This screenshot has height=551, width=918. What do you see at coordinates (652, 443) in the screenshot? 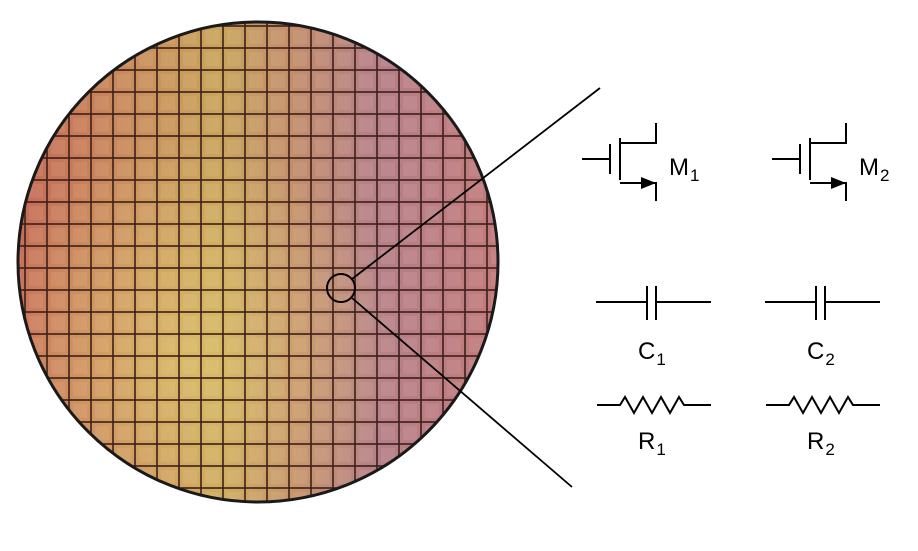
I see `resistor-r1-label: R1` at bounding box center [652, 443].